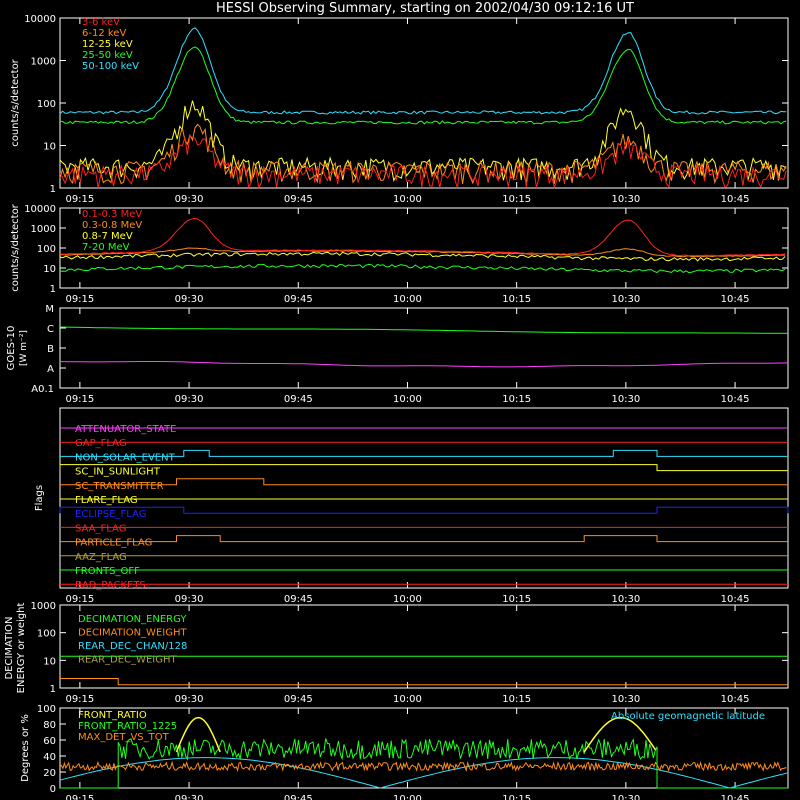  I want to click on flags-xtick-label: 10:00, so click(407, 599).